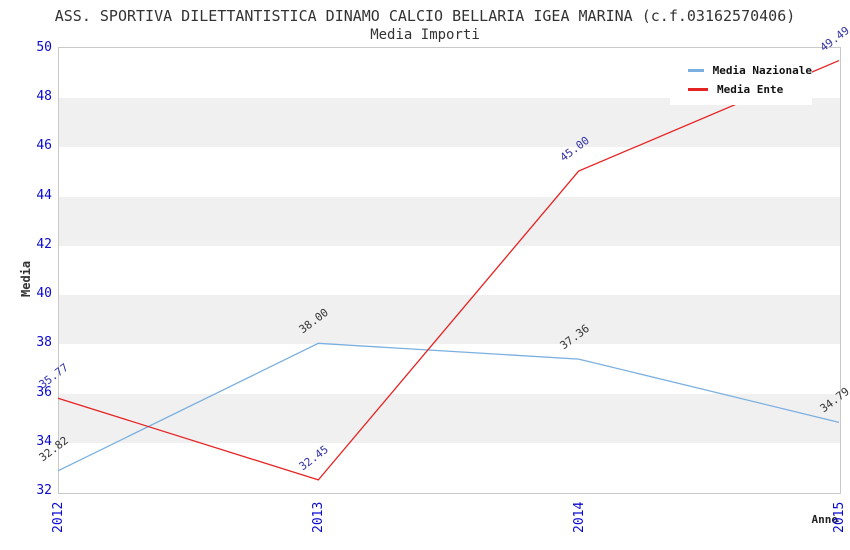 This screenshot has width=850, height=550. I want to click on y-tick-label: 48, so click(44, 97).